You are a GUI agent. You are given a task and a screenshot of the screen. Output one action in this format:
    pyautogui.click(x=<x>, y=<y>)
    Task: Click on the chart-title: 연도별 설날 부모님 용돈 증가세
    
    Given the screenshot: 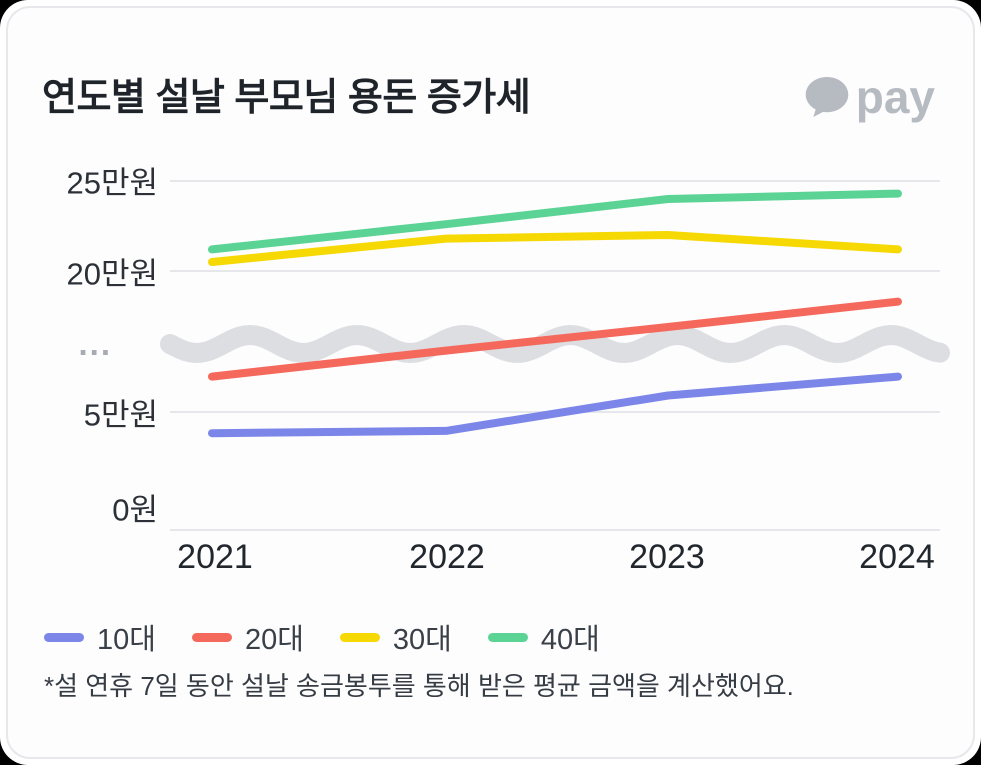 What is the action you would take?
    pyautogui.click(x=286, y=98)
    